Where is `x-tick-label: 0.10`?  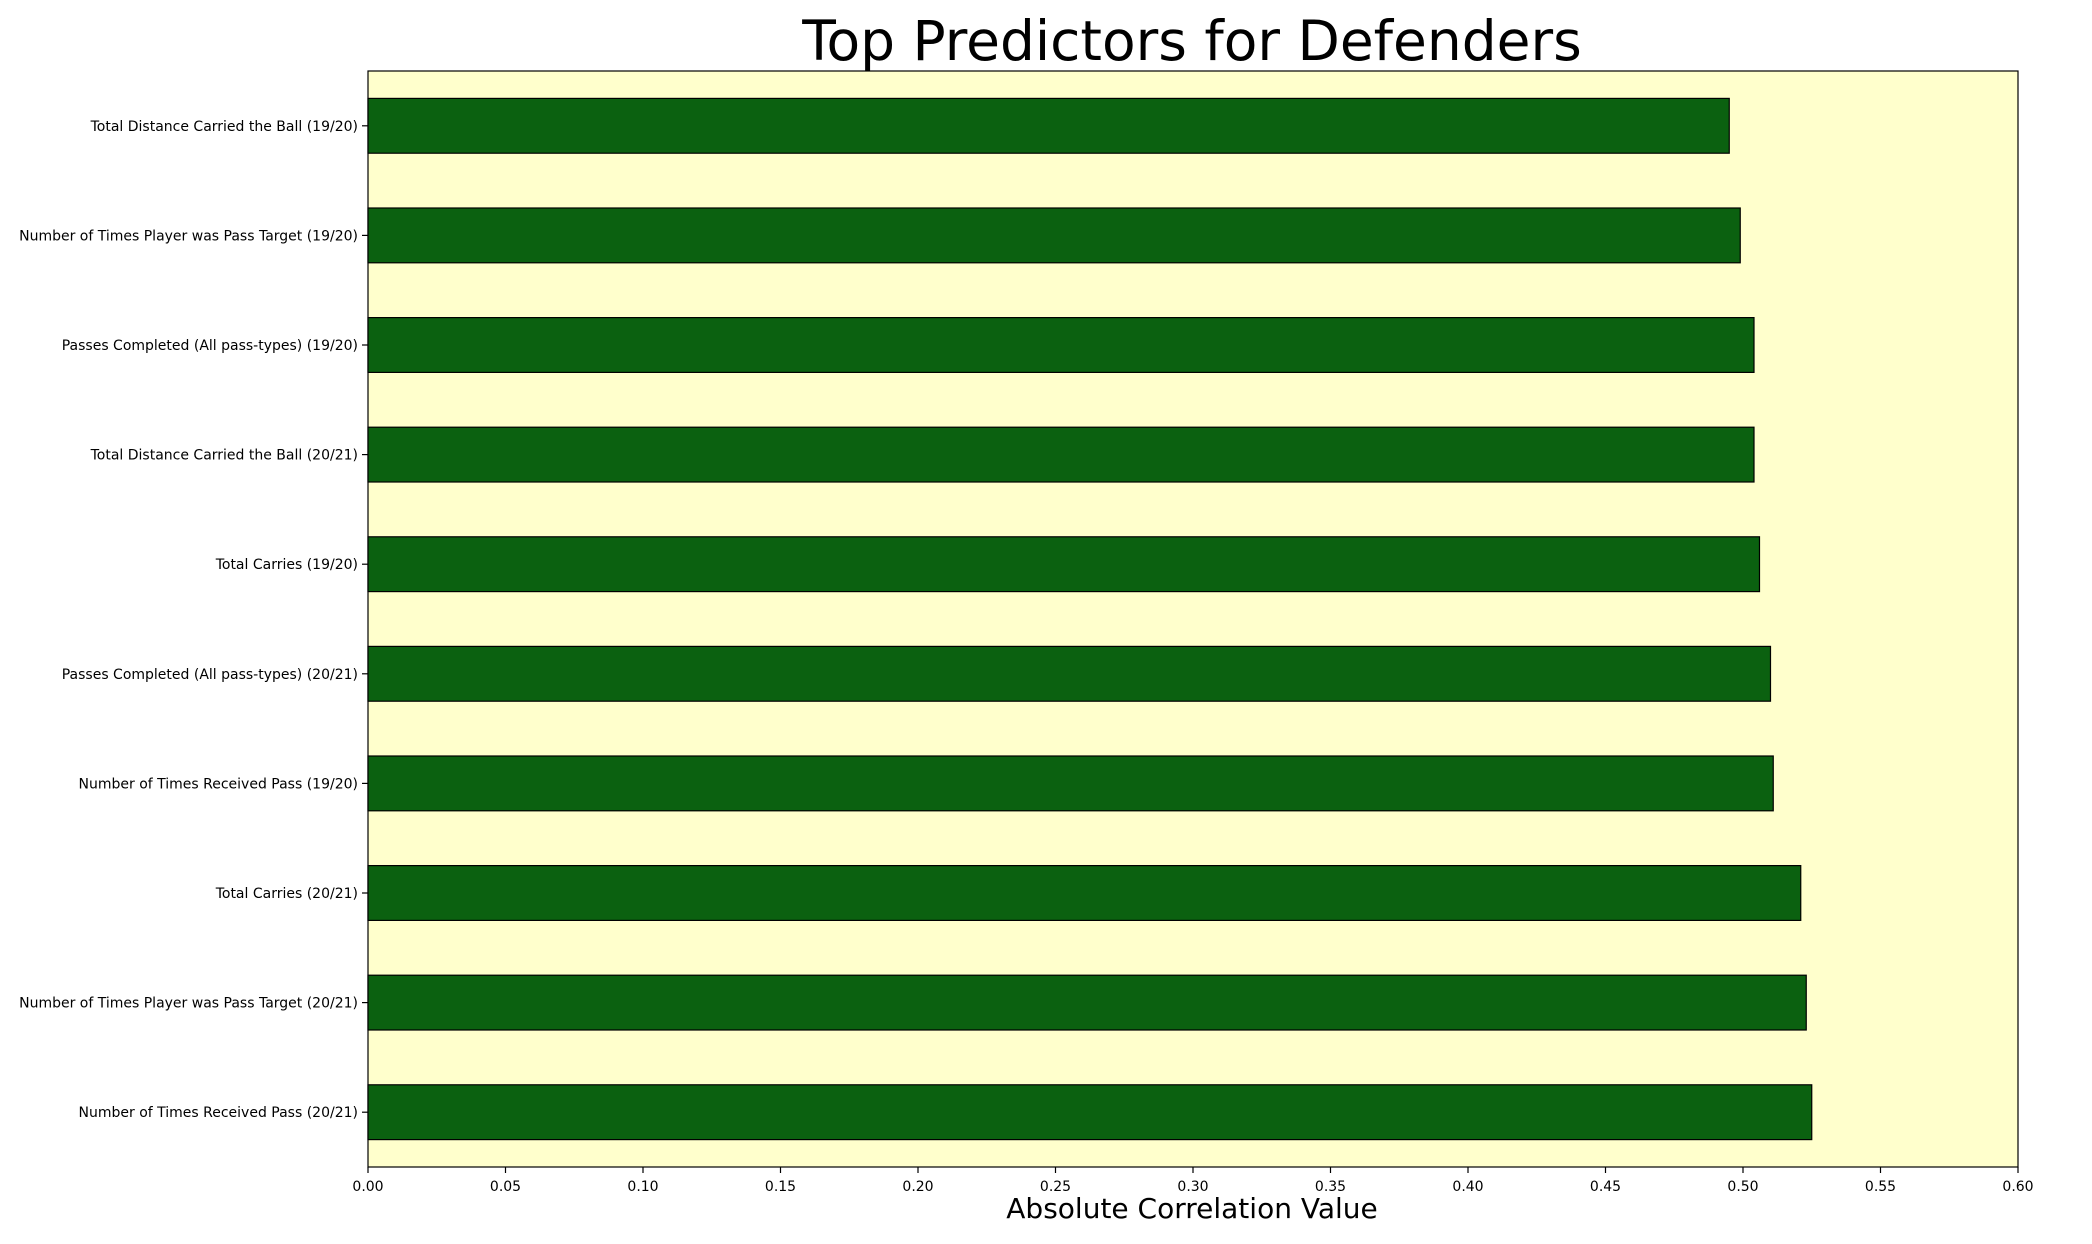 x-tick-label: 0.10 is located at coordinates (642, 1187).